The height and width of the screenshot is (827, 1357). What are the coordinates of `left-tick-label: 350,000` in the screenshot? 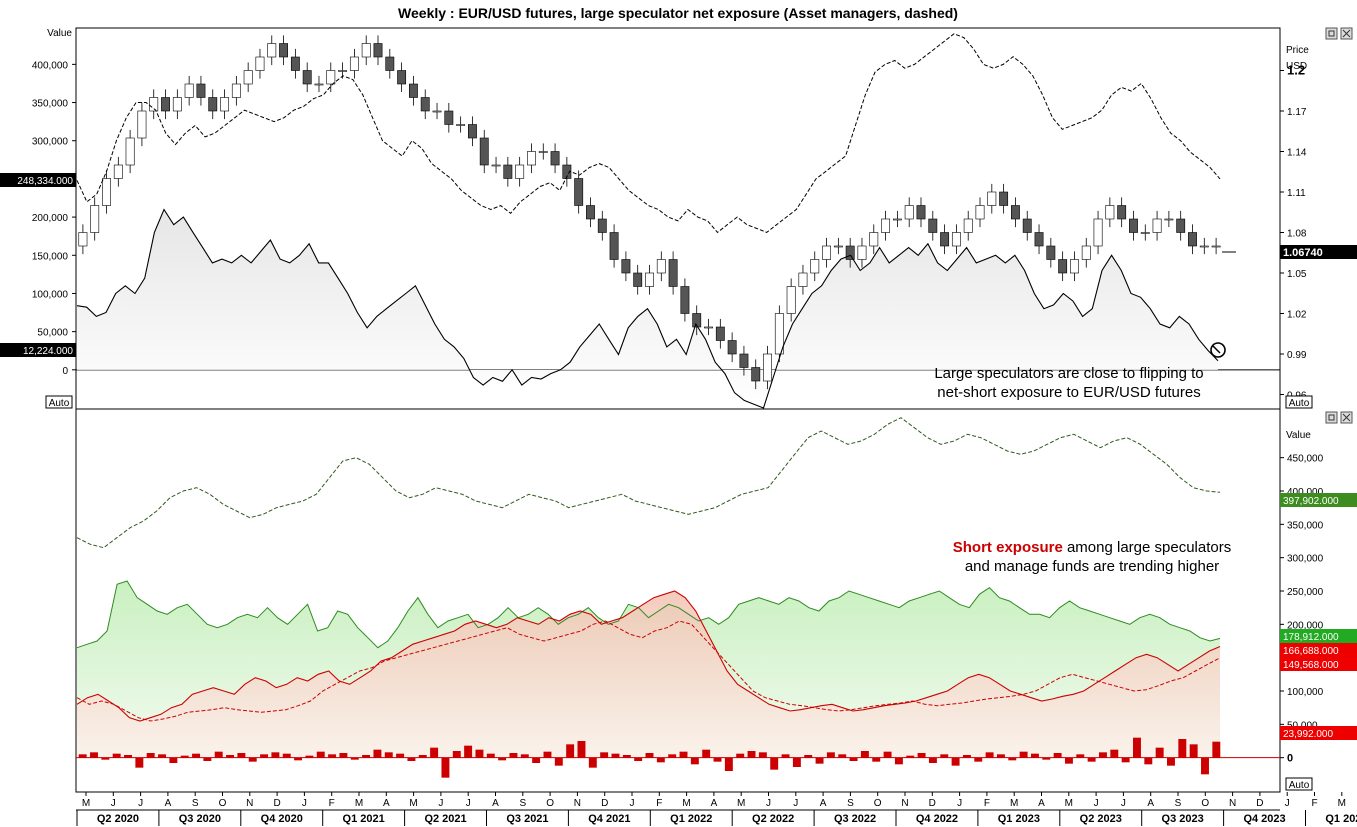 It's located at (50, 104).